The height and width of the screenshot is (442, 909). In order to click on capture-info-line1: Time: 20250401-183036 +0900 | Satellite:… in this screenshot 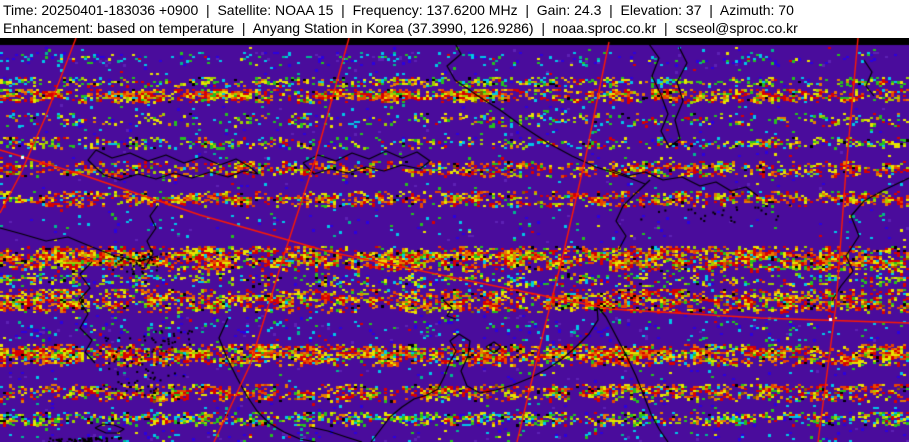, I will do `click(398, 10)`.